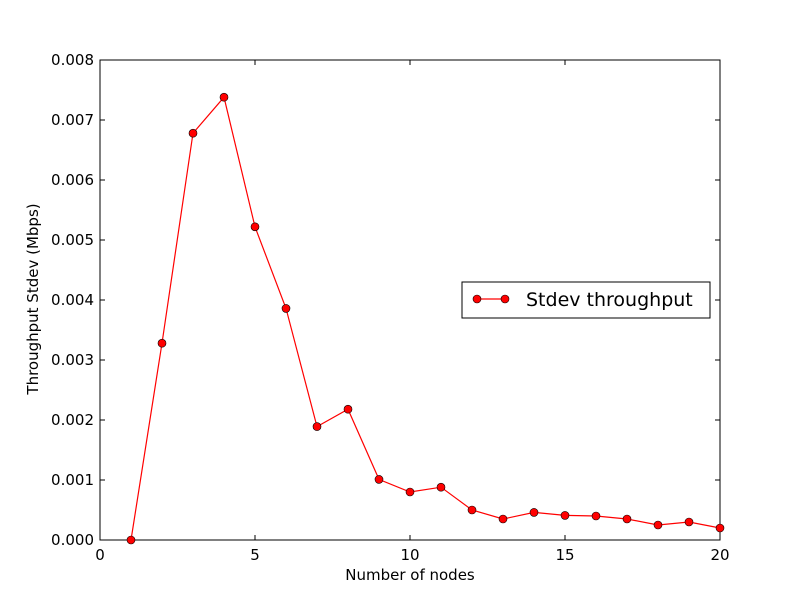  Describe the element at coordinates (72, 360) in the screenshot. I see `y-tick-label: 0.003` at that location.